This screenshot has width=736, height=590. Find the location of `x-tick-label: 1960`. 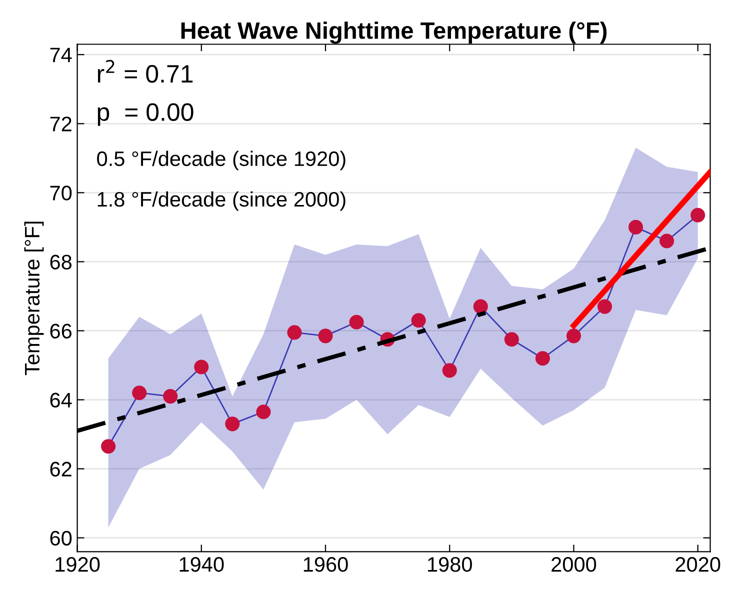

x-tick-label: 1960 is located at coordinates (326, 564).